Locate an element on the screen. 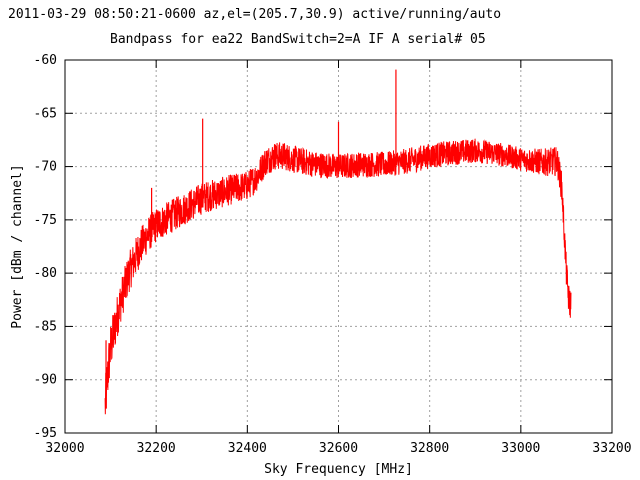  y-tick-label: -80 is located at coordinates (45, 273).